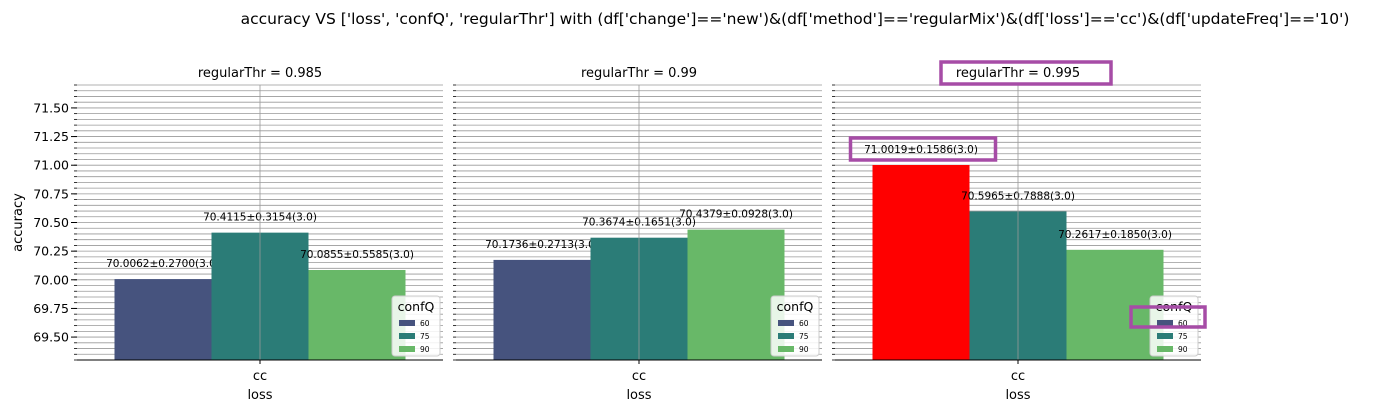 The image size is (1399, 413). What do you see at coordinates (18, 222) in the screenshot?
I see `y-axis-label: accuracy` at bounding box center [18, 222].